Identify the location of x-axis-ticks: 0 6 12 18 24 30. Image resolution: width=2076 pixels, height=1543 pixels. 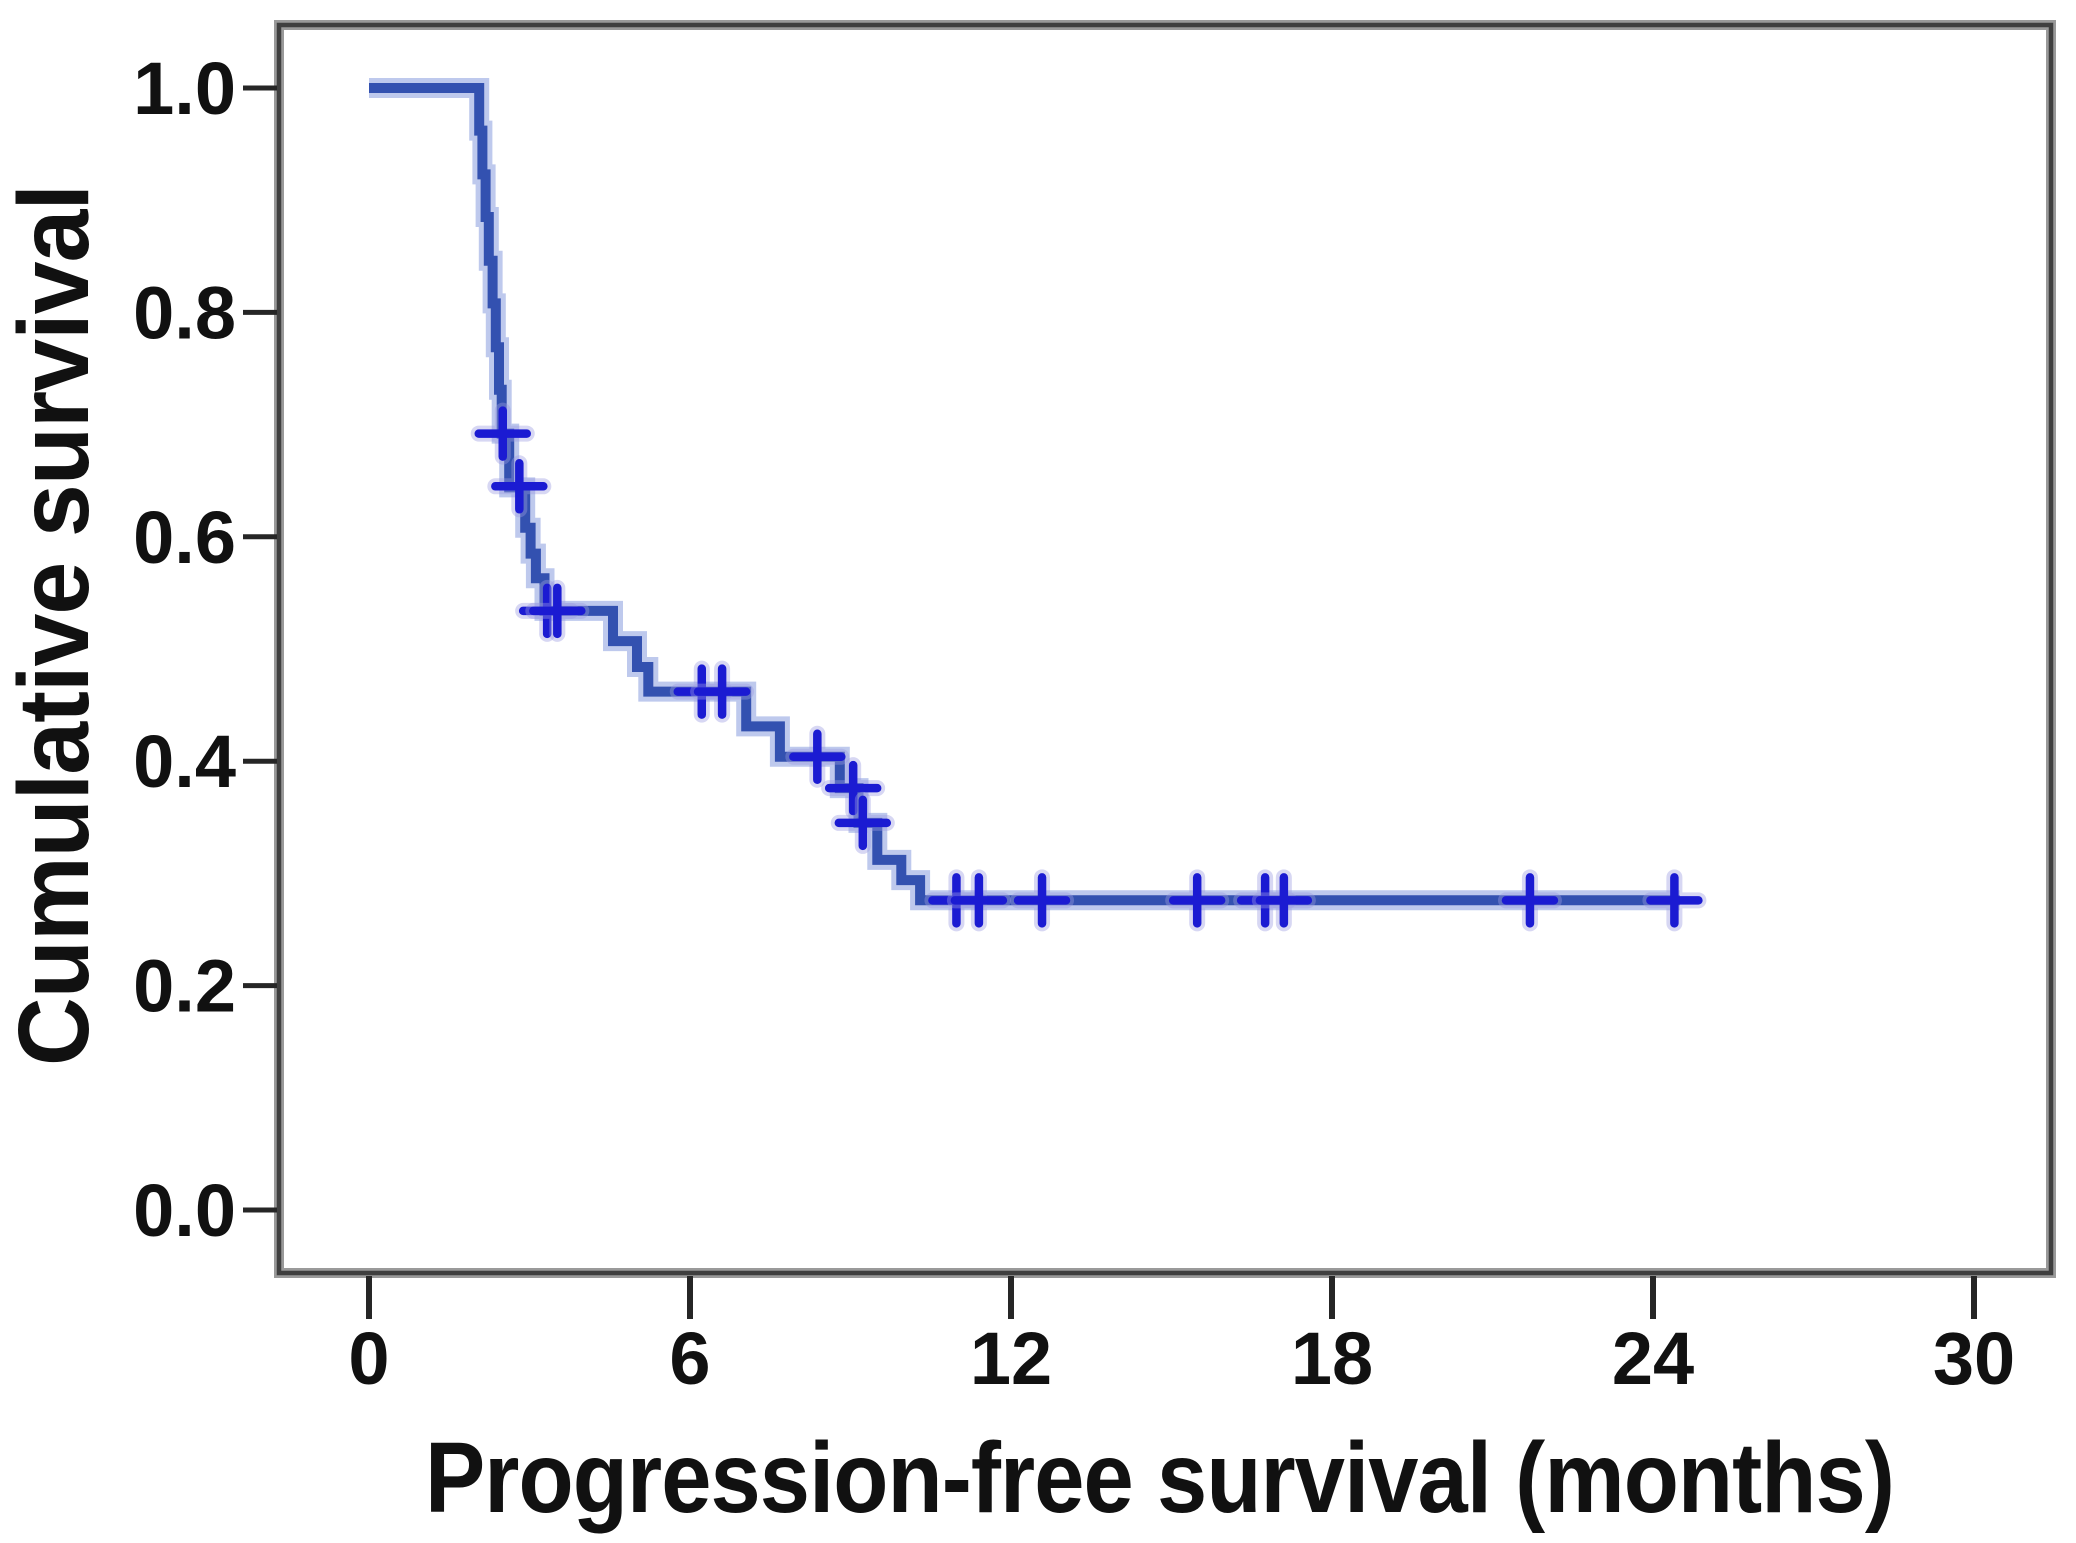
(1181, 1338).